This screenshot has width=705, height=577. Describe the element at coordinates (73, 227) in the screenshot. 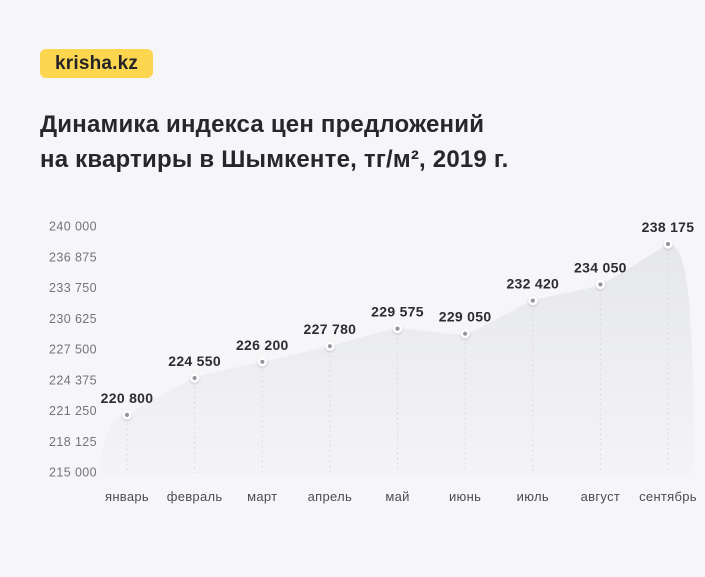

I see `y-axis-tick-label: 240 000` at that location.